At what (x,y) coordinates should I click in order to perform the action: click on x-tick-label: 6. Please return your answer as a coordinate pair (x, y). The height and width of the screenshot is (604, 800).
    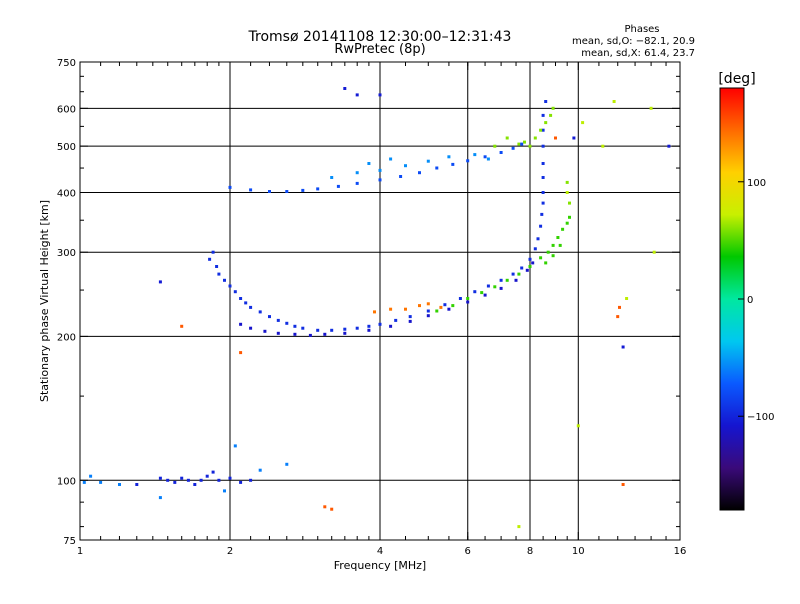
    Looking at the image, I should click on (468, 551).